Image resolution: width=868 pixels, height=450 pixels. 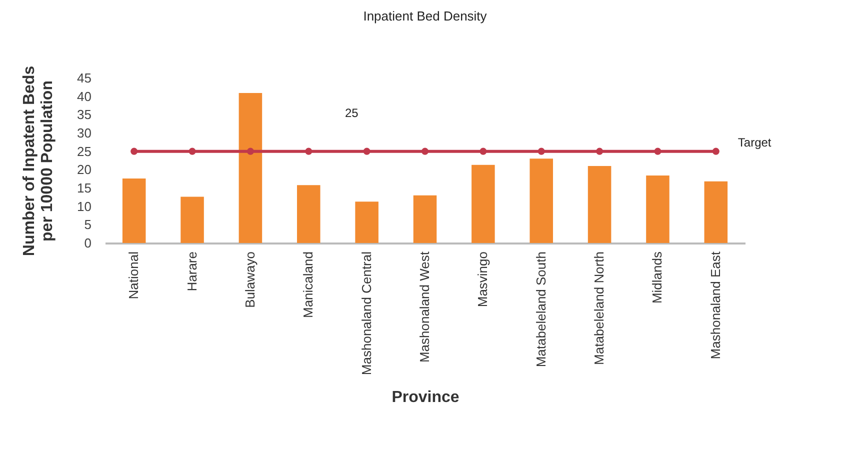 What do you see at coordinates (308, 285) in the screenshot?
I see `x-tick-label: Manicaland` at bounding box center [308, 285].